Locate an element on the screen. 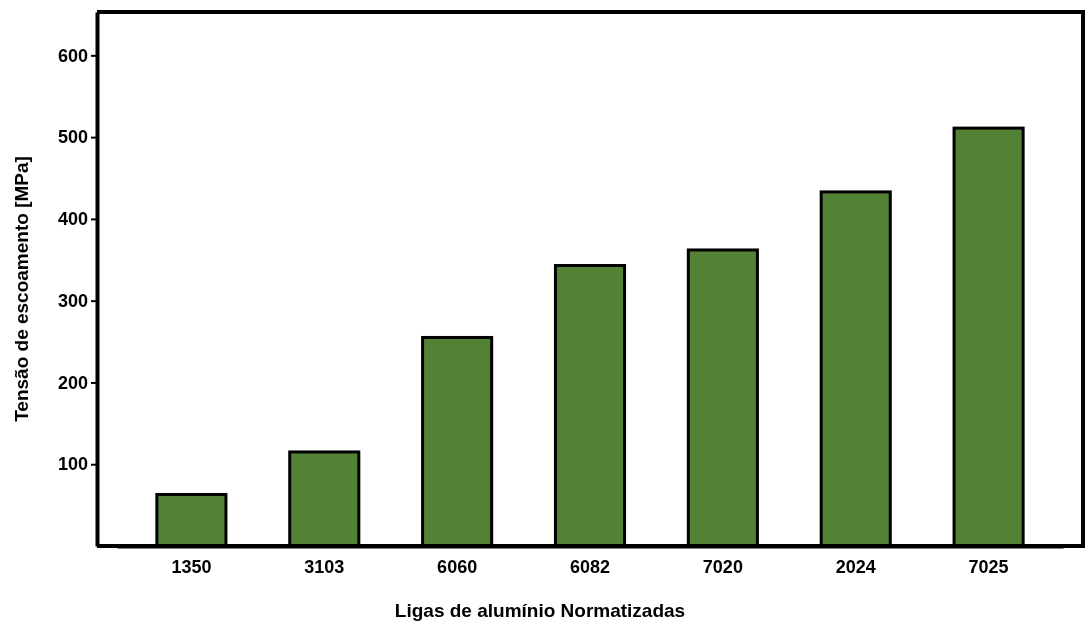  x-tick-label: 2024 is located at coordinates (855, 566).